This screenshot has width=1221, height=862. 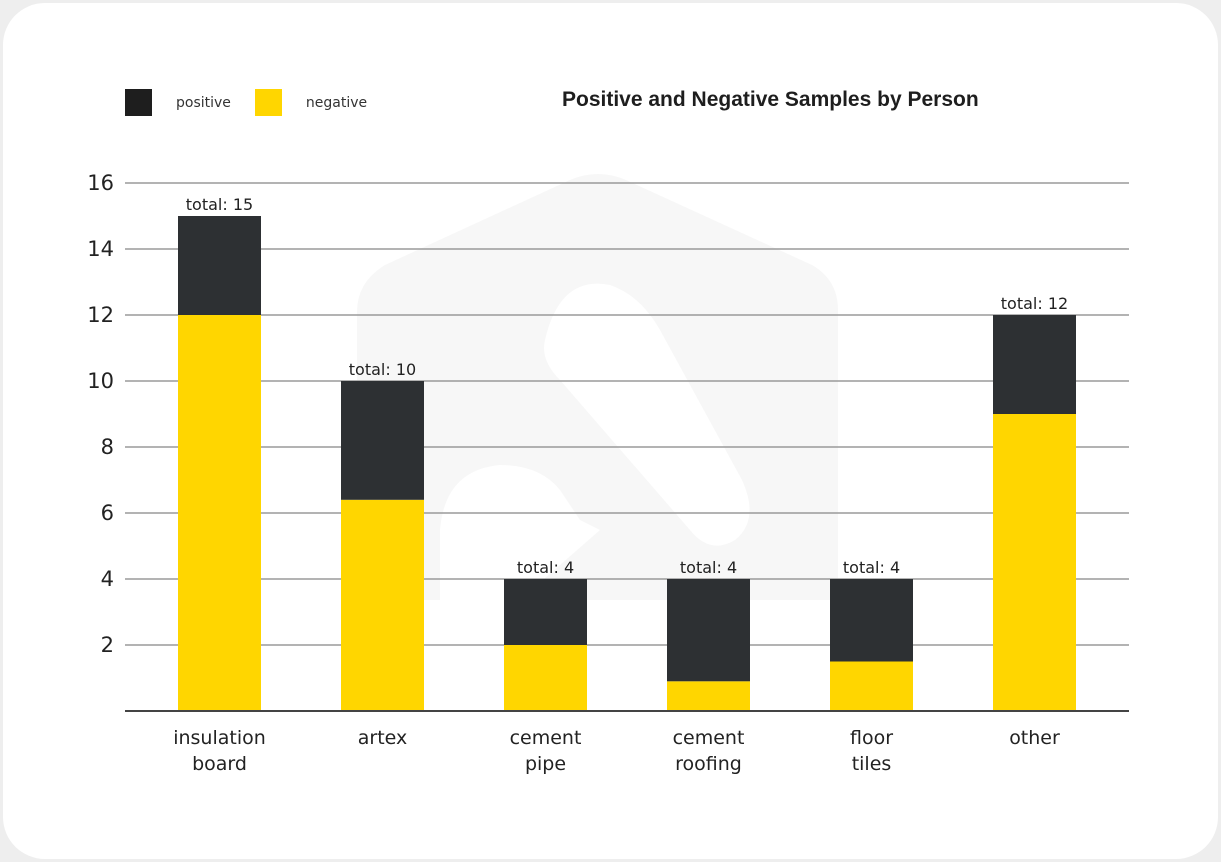 What do you see at coordinates (872, 764) in the screenshot?
I see `x-category-label: tiles` at bounding box center [872, 764].